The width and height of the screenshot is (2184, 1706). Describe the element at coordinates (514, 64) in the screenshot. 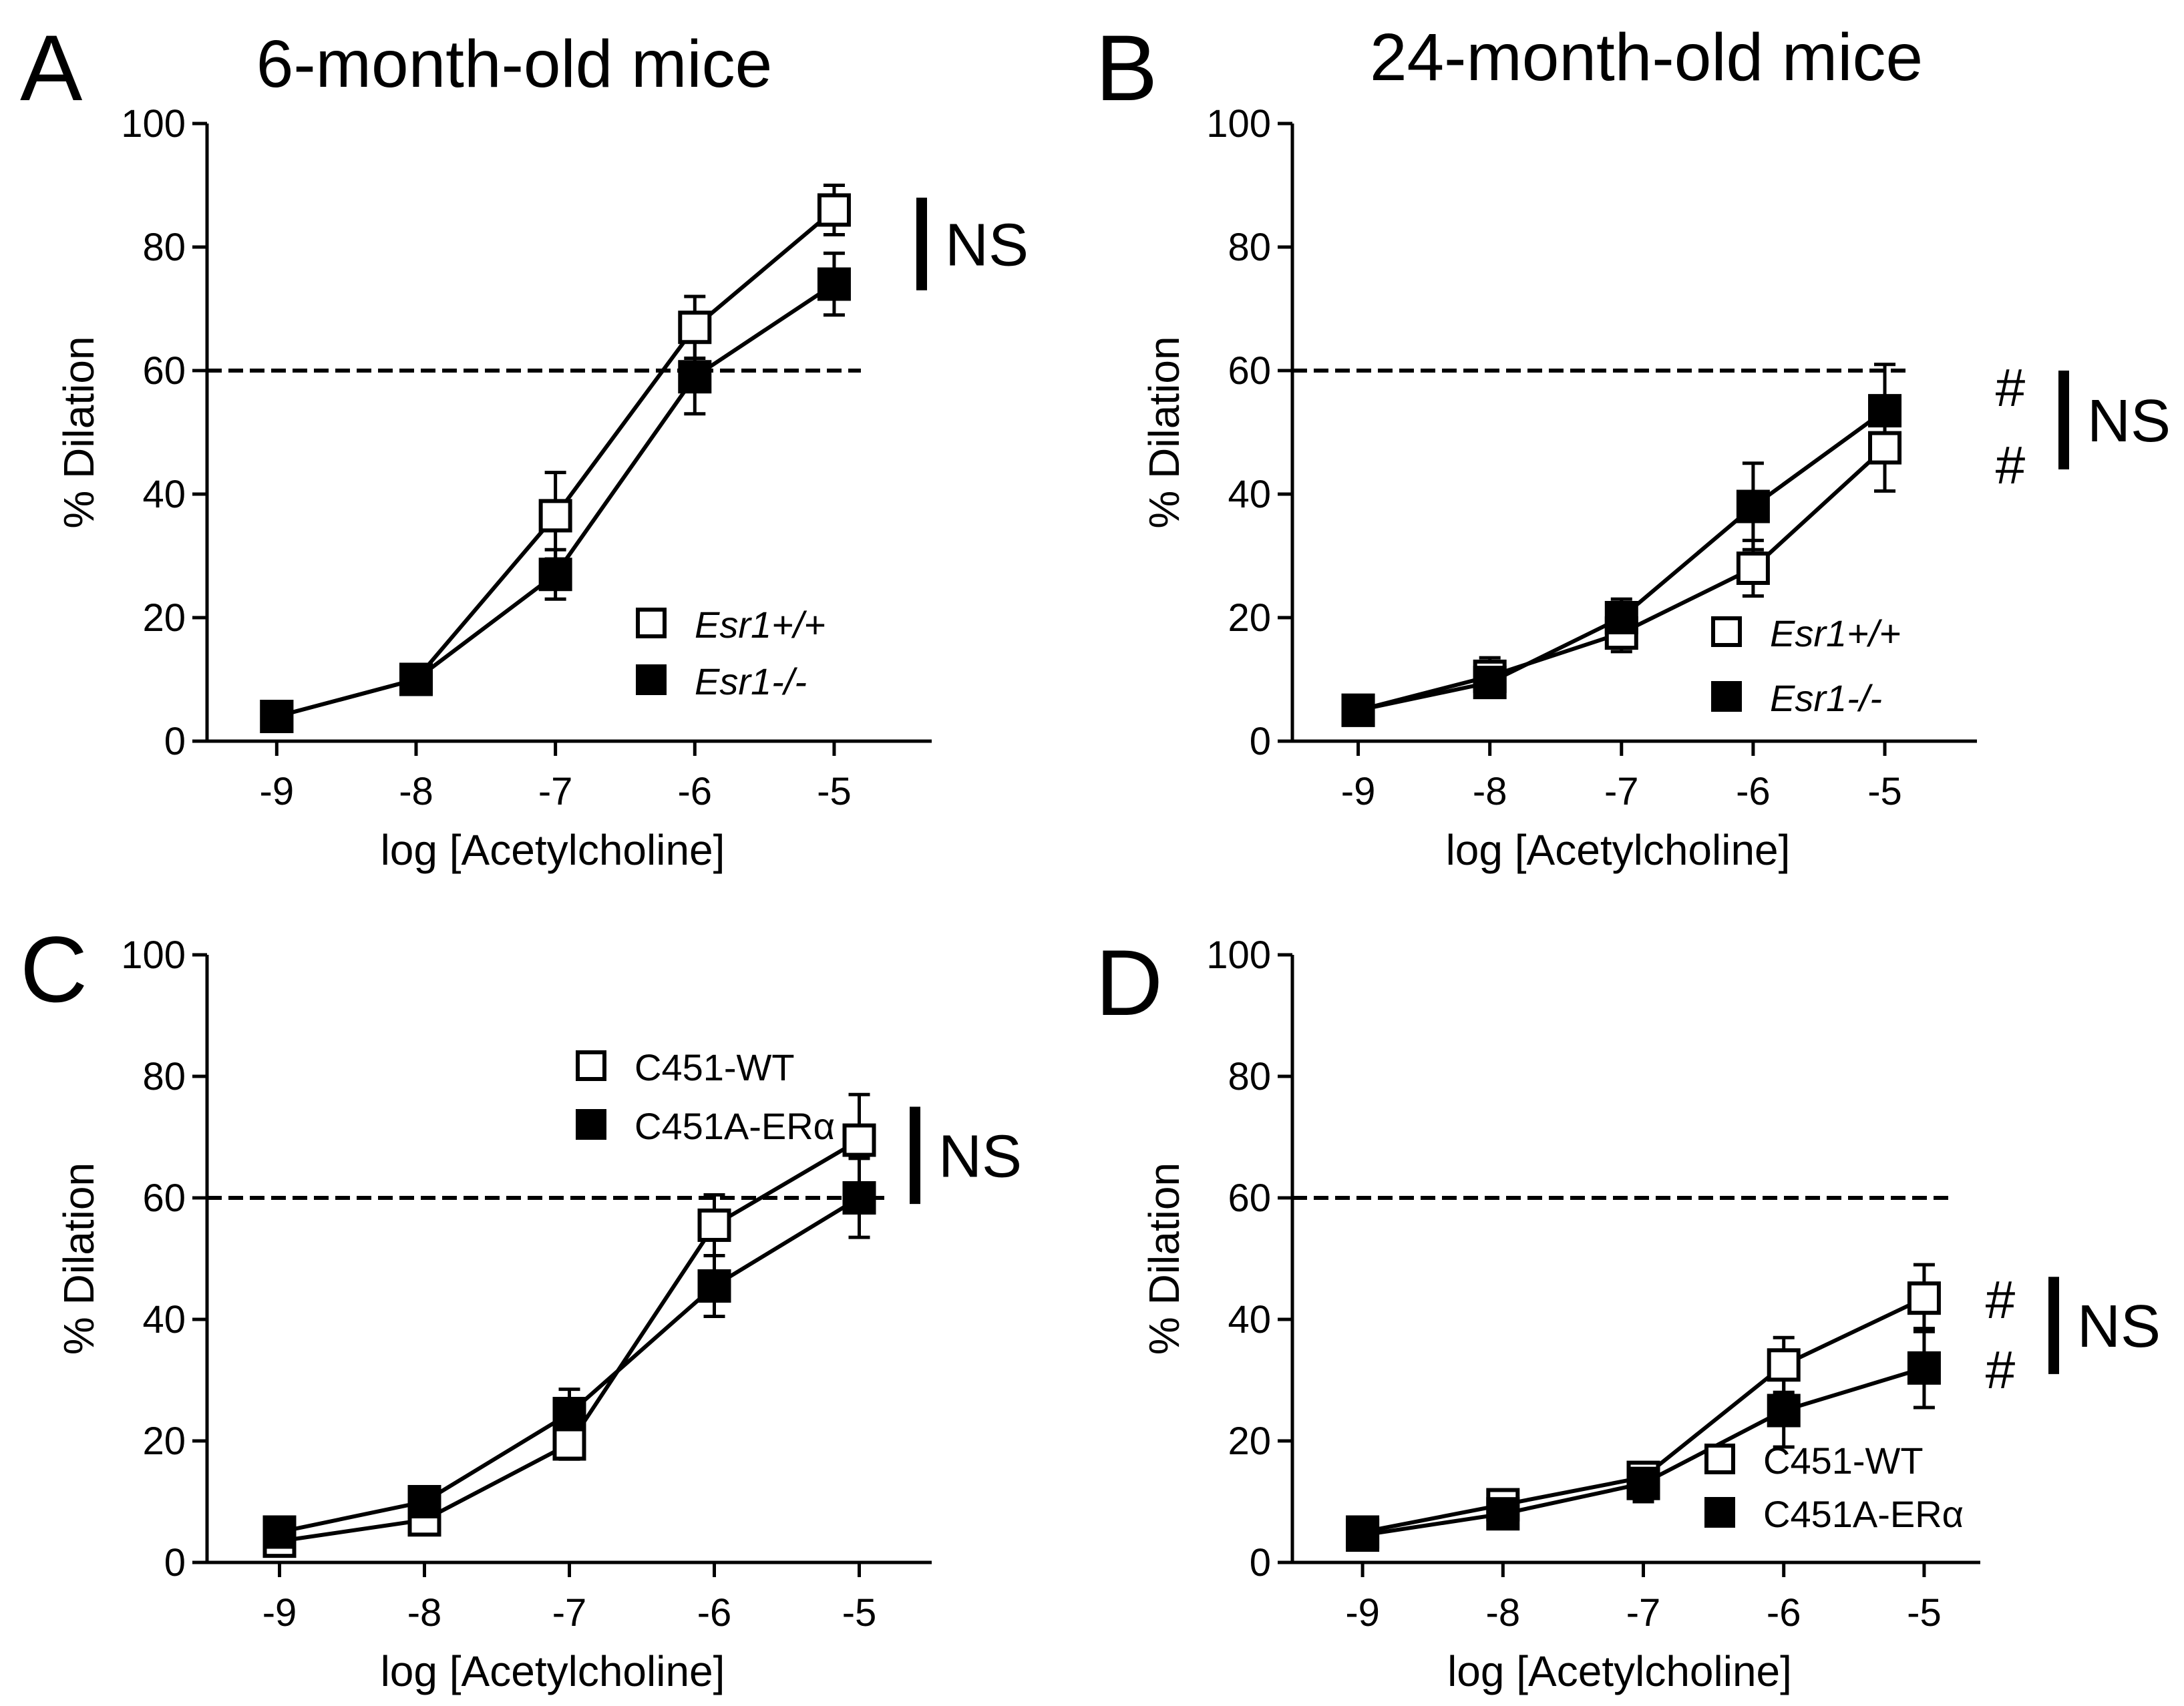

I see `chart-title: 6-month-old mice` at that location.